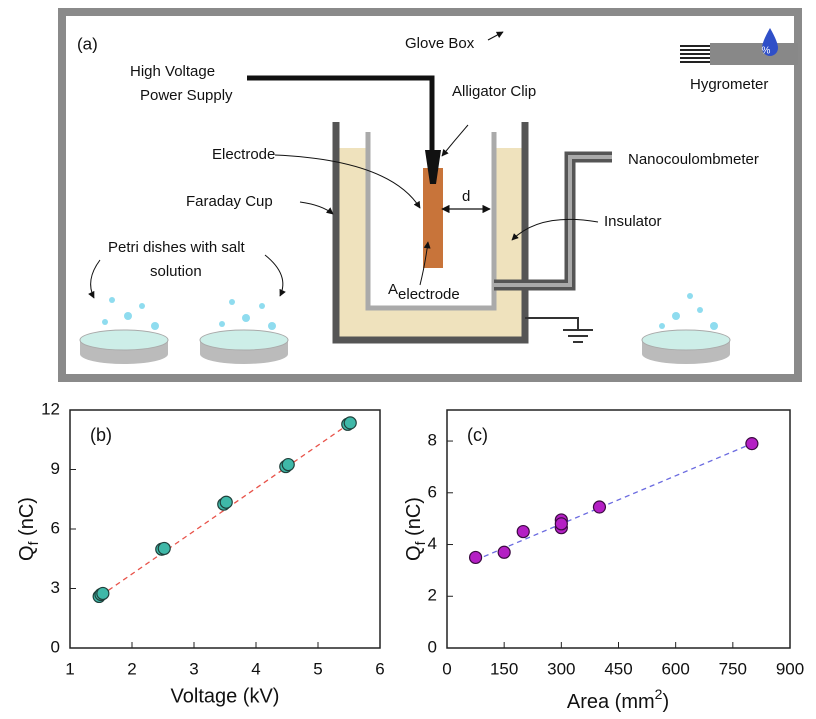  Describe the element at coordinates (431, 221) in the screenshot. I see `insulator-cup` at that location.